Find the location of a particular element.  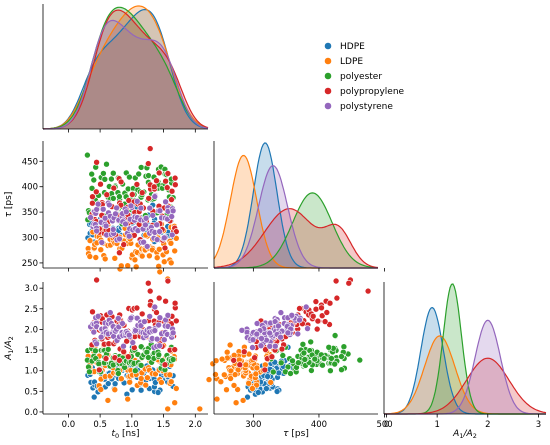

legend-label-polyester: polyester is located at coordinates (361, 77).